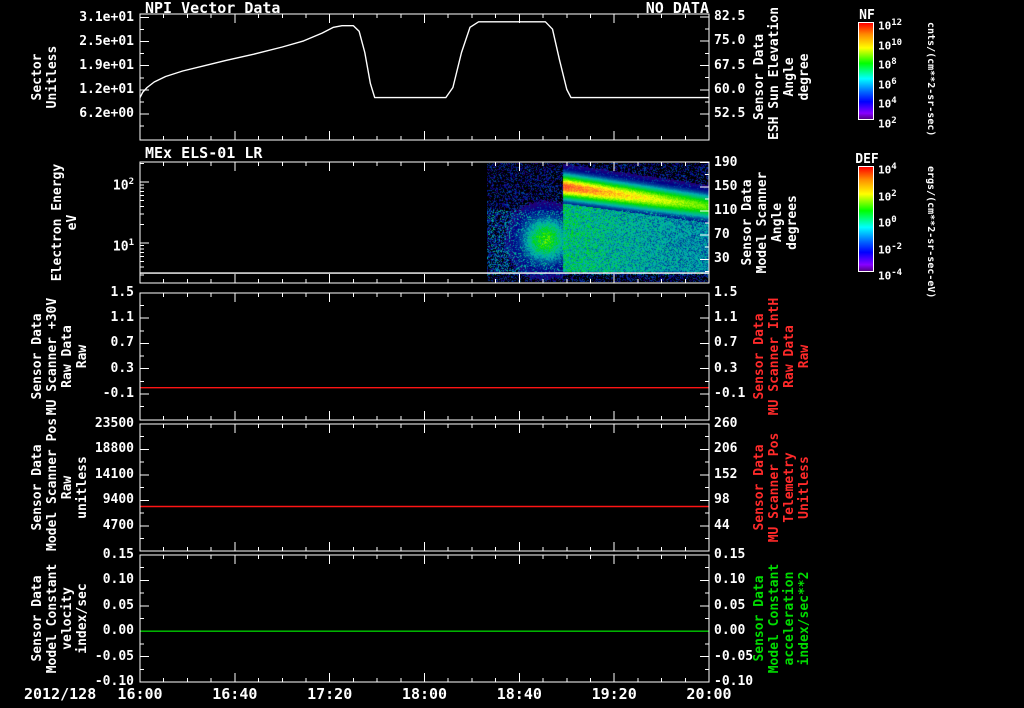 The width and height of the screenshot is (1024, 708). What do you see at coordinates (726, 474) in the screenshot?
I see `tick-label: 152` at bounding box center [726, 474].